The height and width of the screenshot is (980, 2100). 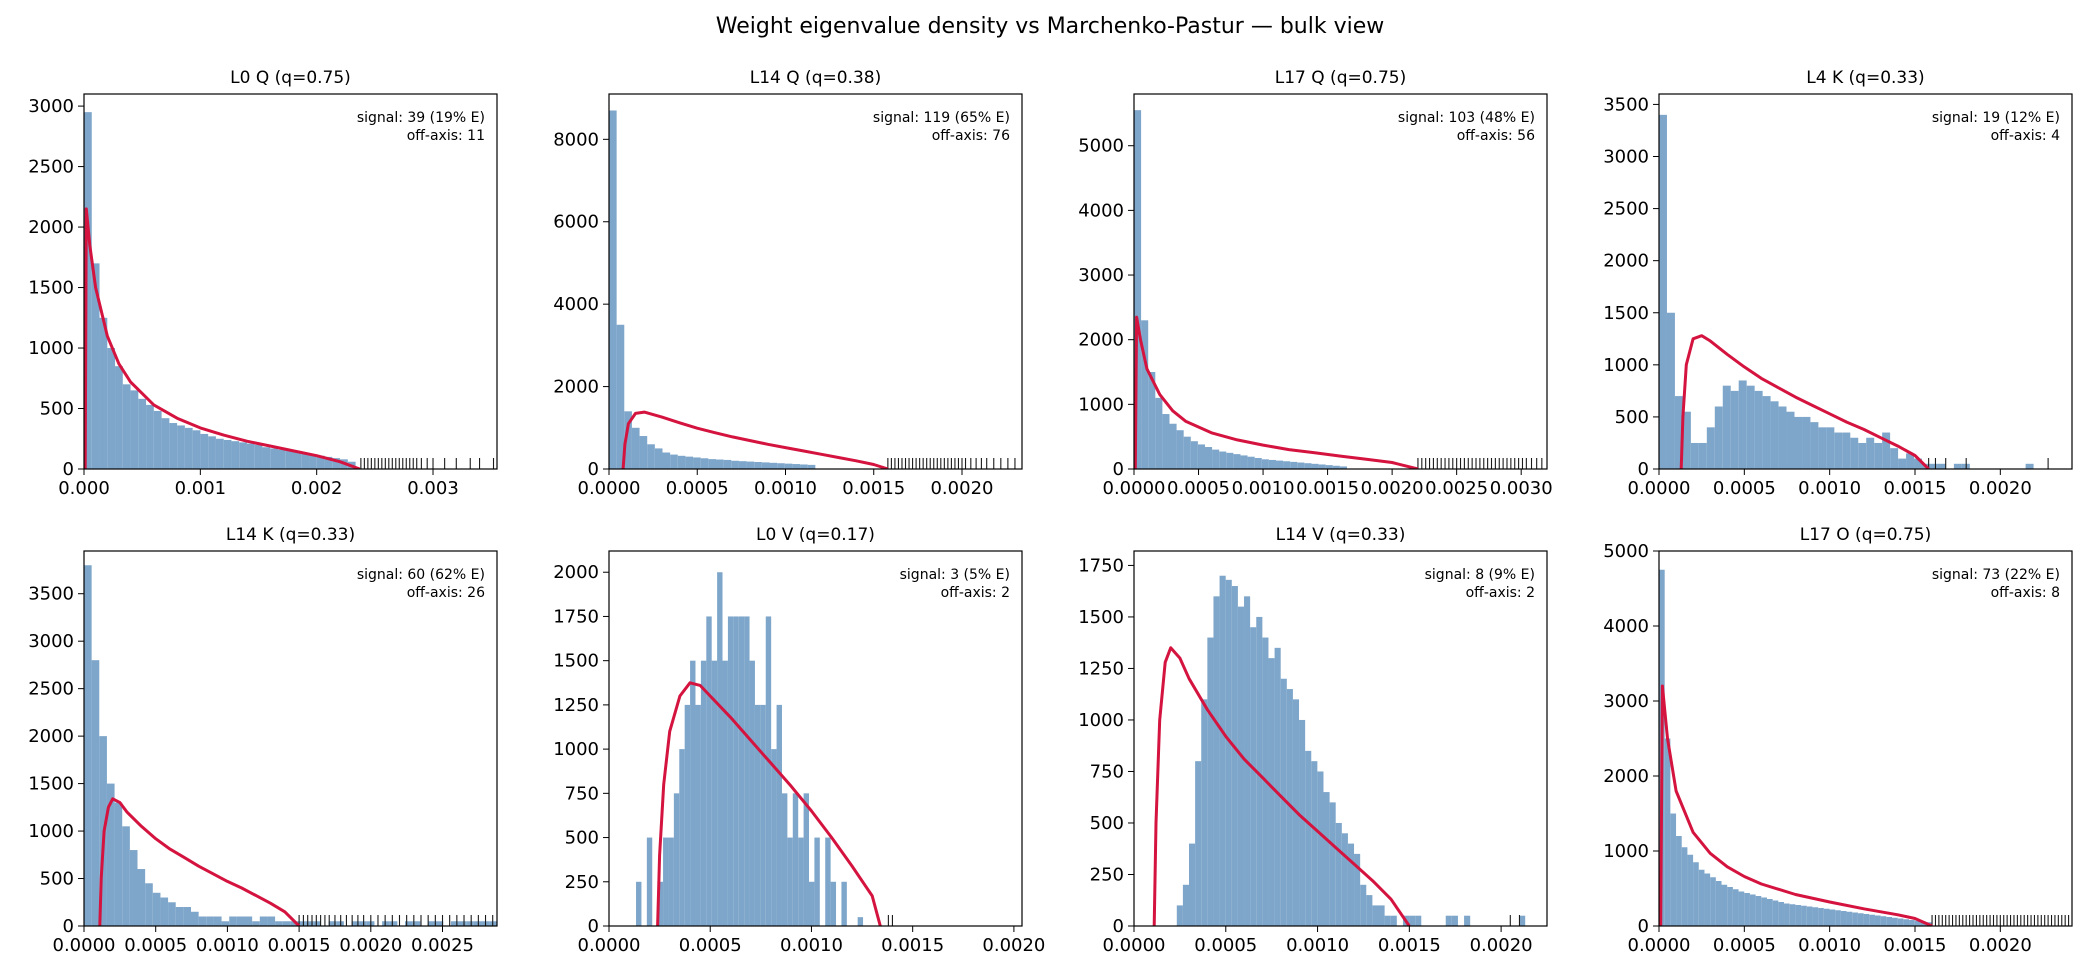 What do you see at coordinates (1865, 535) in the screenshot?
I see `subplot-title: L17 O (q=0.75)` at bounding box center [1865, 535].